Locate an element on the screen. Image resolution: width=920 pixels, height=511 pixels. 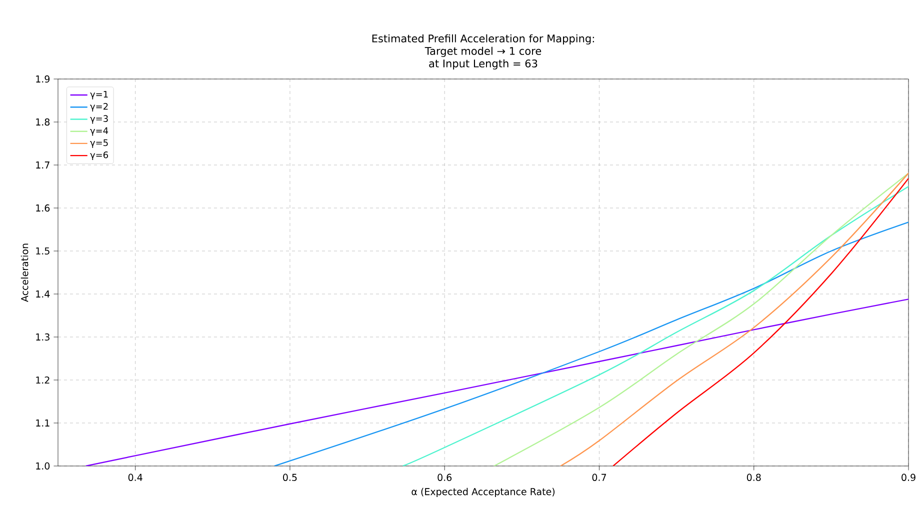
y-tick-label: 1.5 is located at coordinates (43, 251).